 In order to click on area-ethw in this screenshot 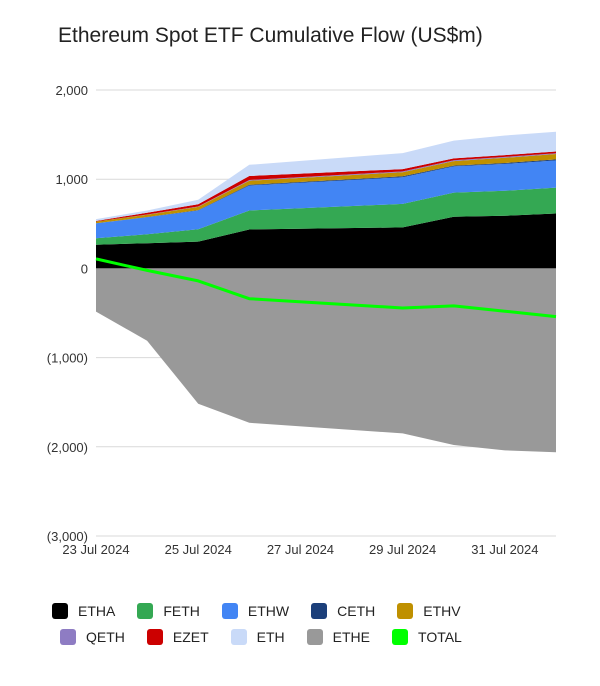, I will do `click(326, 199)`.